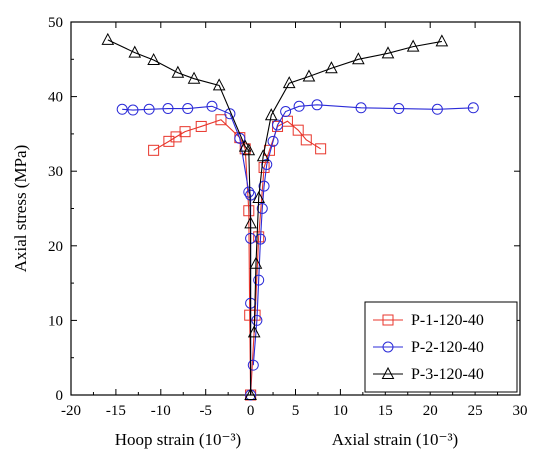 The image size is (550, 461). What do you see at coordinates (251, 411) in the screenshot?
I see `x-tick-label: 0` at bounding box center [251, 411].